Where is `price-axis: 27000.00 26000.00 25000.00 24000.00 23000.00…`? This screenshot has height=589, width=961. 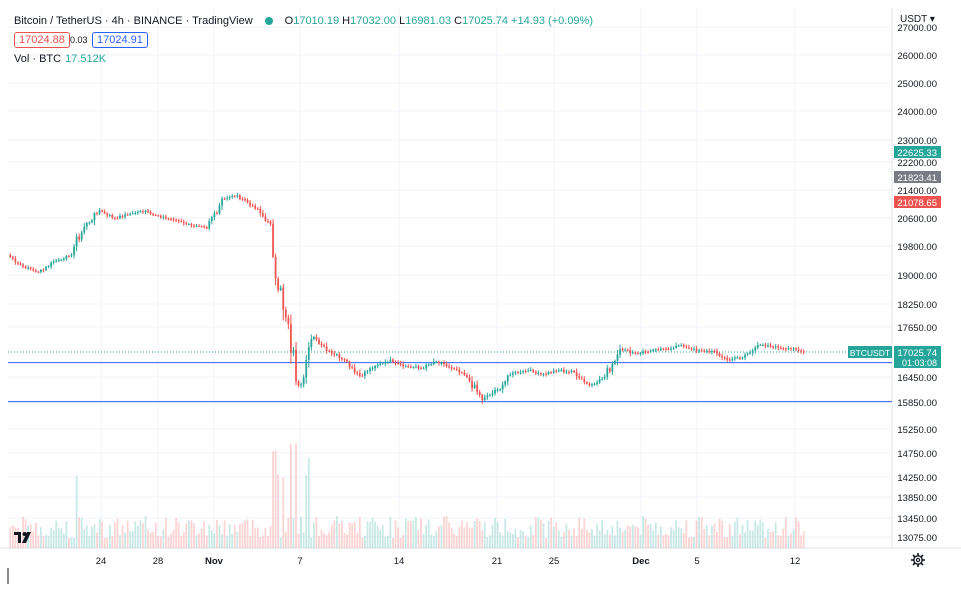
price-axis: 27000.00 26000.00 25000.00 24000.00 23000.00… is located at coordinates (894, 283).